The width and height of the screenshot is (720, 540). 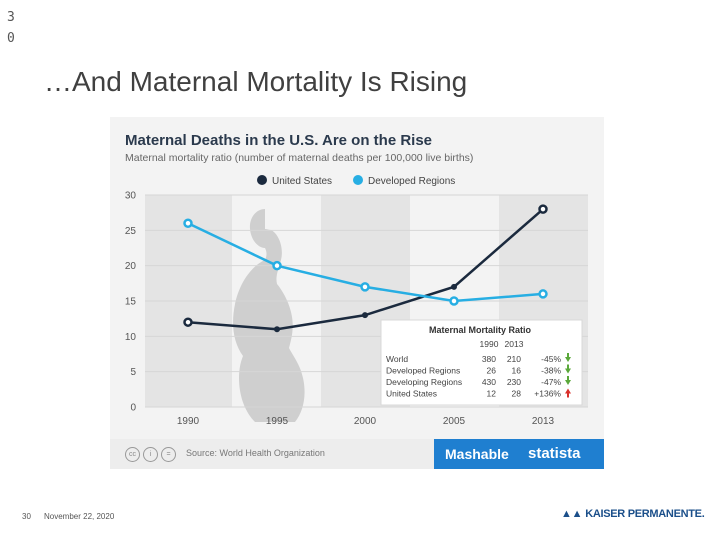 I want to click on inset-table-box, so click(x=481, y=362).